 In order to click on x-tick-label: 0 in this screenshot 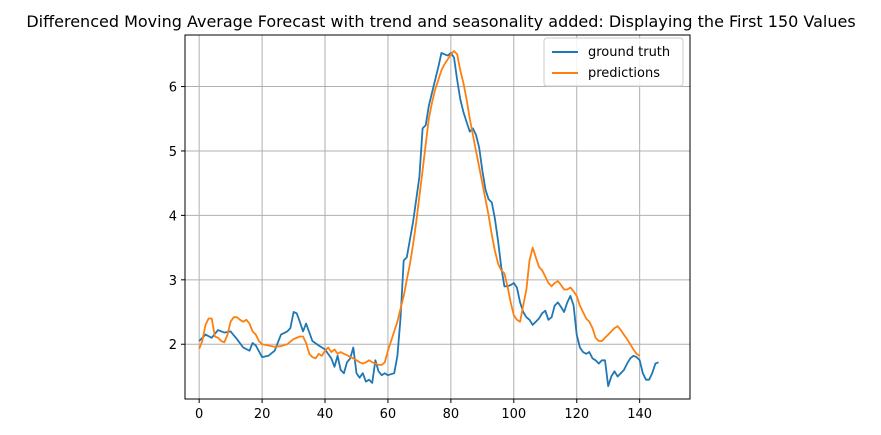, I will do `click(199, 414)`.